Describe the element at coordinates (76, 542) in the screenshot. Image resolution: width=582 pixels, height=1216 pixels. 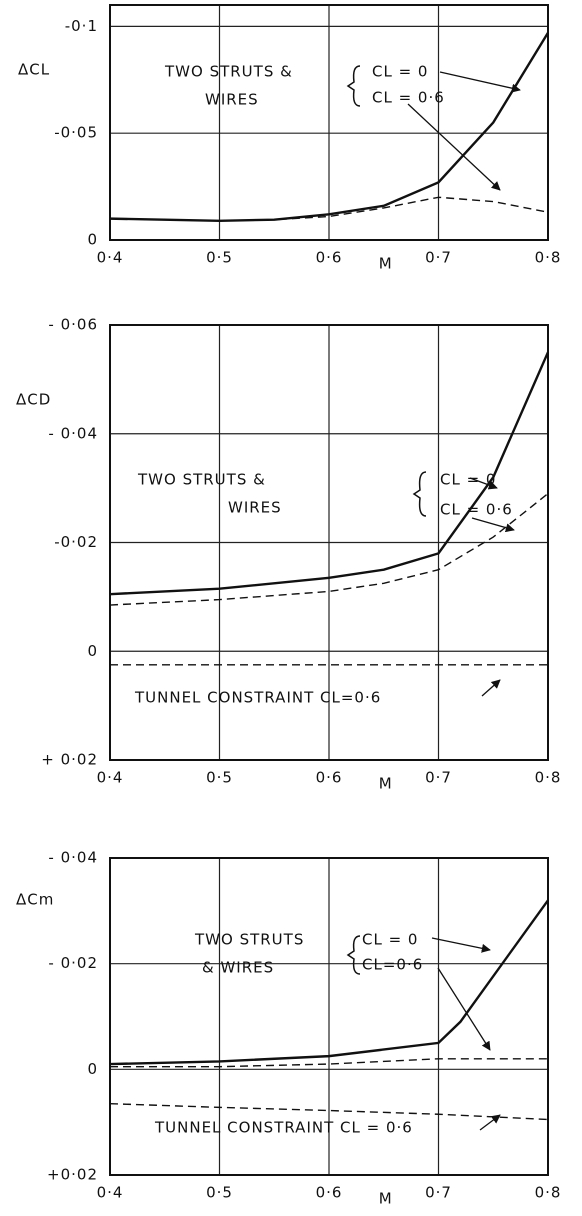
I see `y-tick-label: -0·02` at that location.